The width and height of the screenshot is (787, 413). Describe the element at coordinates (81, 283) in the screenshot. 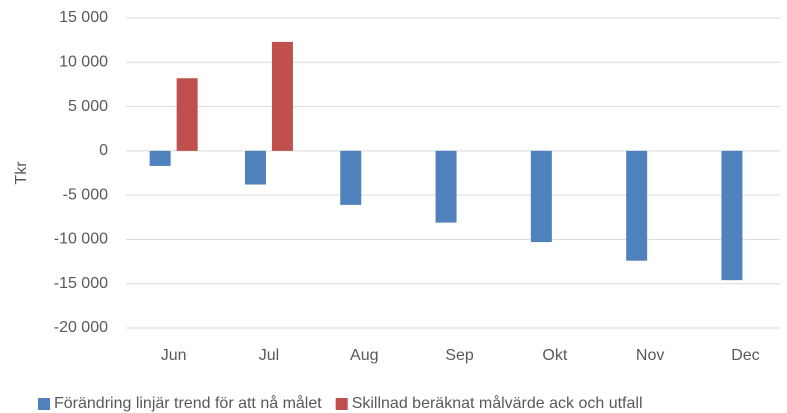

I see `y-tick-label: -15 000` at that location.